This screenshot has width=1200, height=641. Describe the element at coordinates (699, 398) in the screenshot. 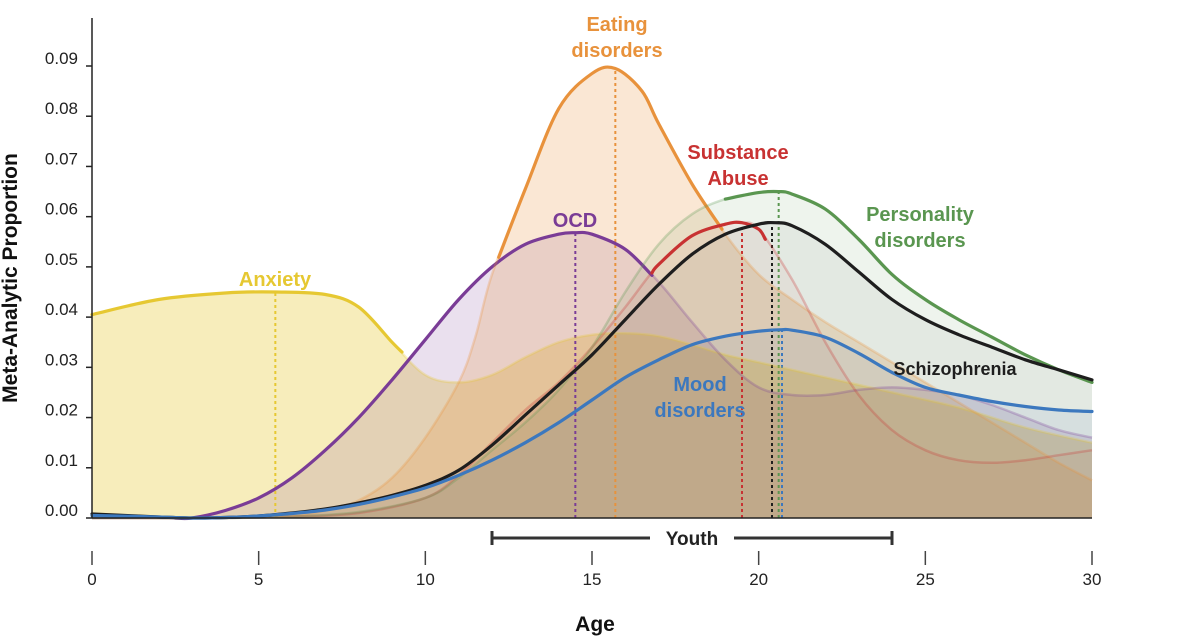

I see `label-mood-disorders: Mood disorders` at that location.